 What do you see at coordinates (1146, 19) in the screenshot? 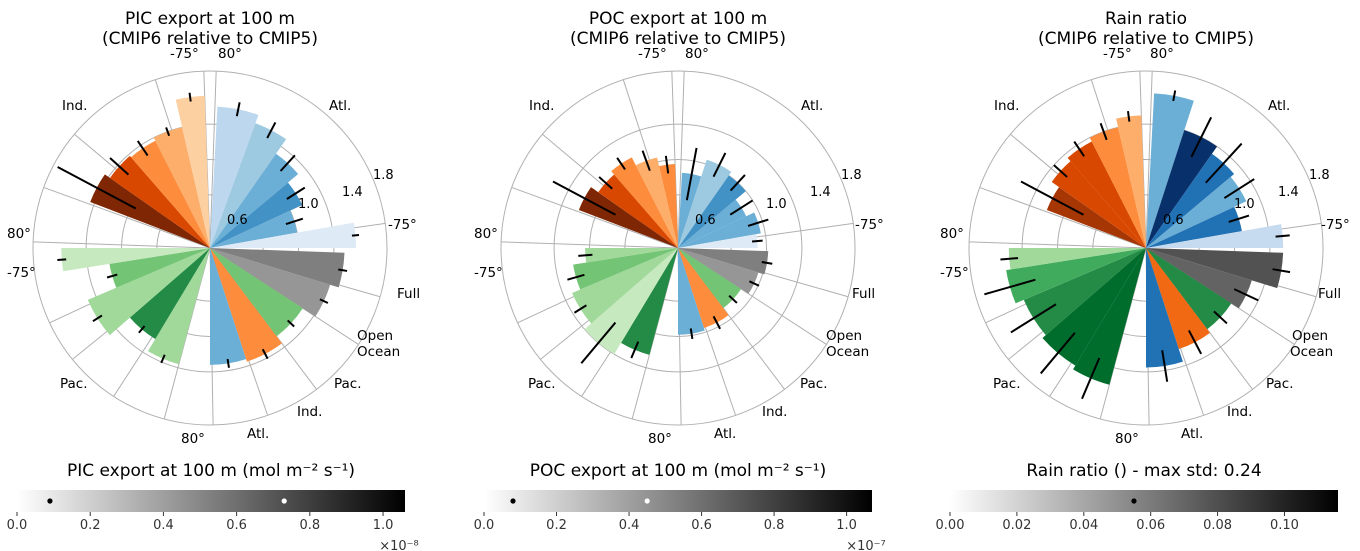
I see `chart-title-line: Rain ratio` at bounding box center [1146, 19].